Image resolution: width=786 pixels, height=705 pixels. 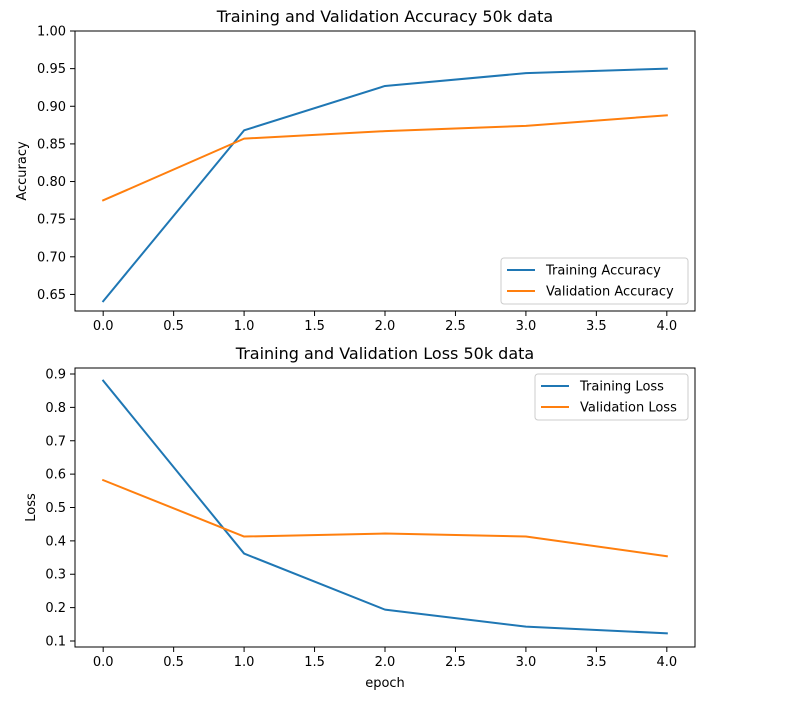 I want to click on accuracy-x-tick-label: 1.5, so click(x=314, y=326).